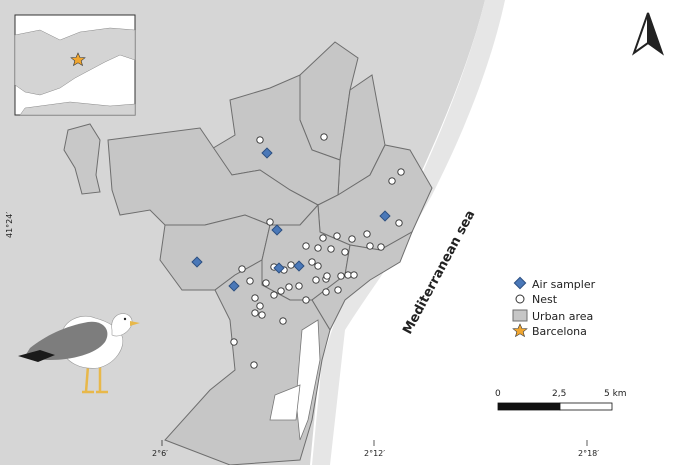 This screenshot has width=678, height=465. I want to click on lon-tick-label: 2°12′, so click(374, 453).